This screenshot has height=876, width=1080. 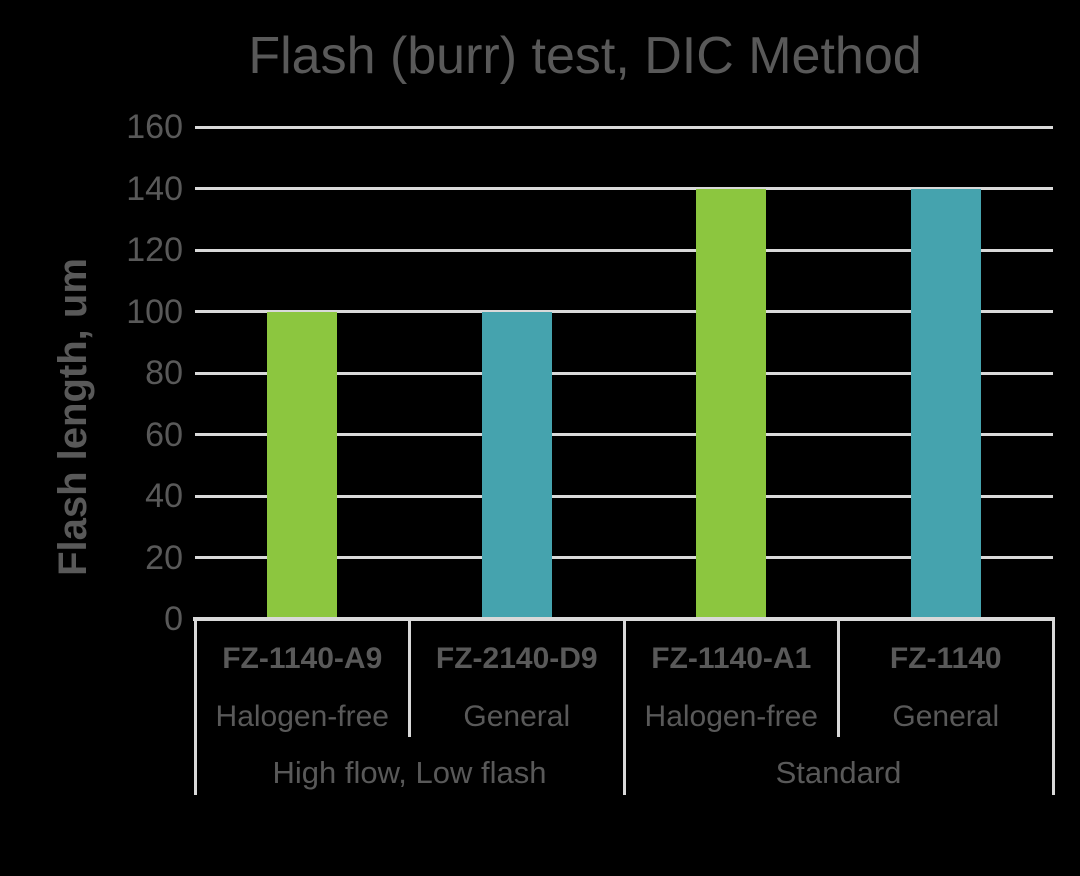 What do you see at coordinates (731, 403) in the screenshot?
I see `bar-FZ-1140-A1` at bounding box center [731, 403].